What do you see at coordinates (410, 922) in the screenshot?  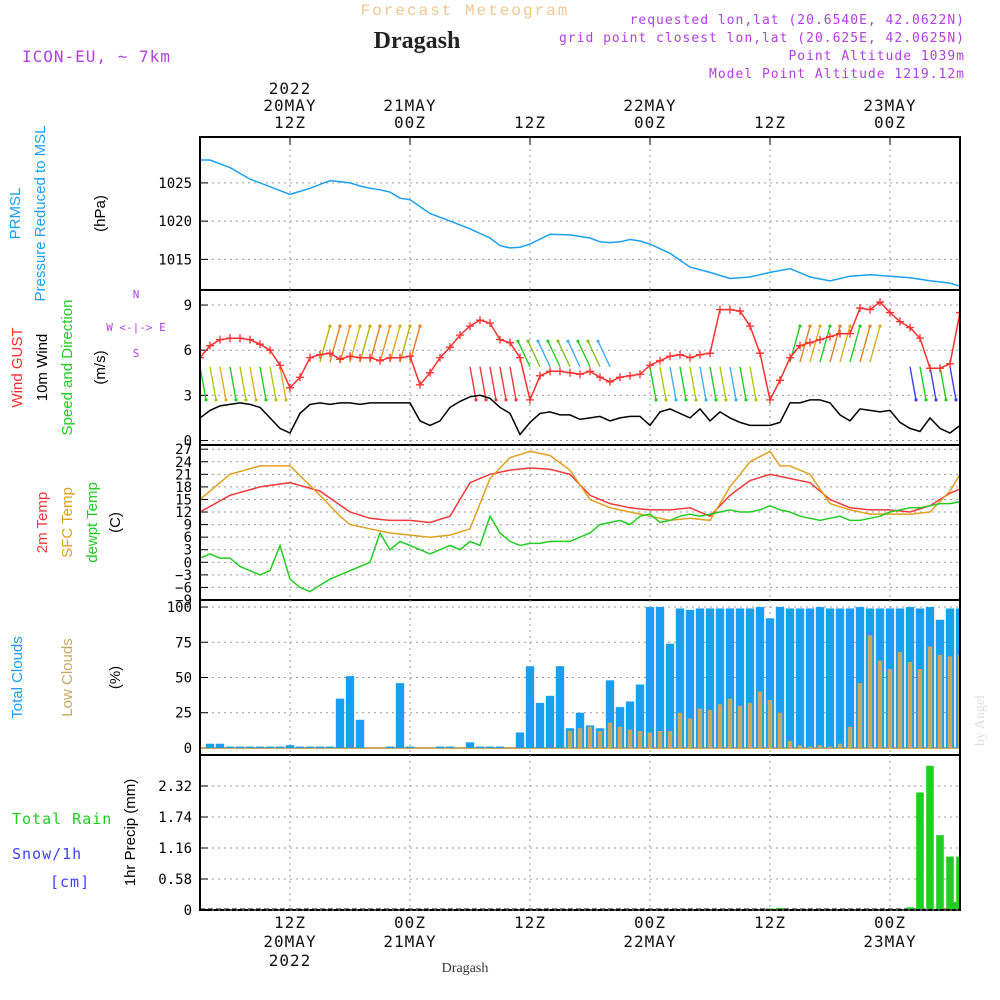 I see `bottom-time-label: 00Z` at bounding box center [410, 922].